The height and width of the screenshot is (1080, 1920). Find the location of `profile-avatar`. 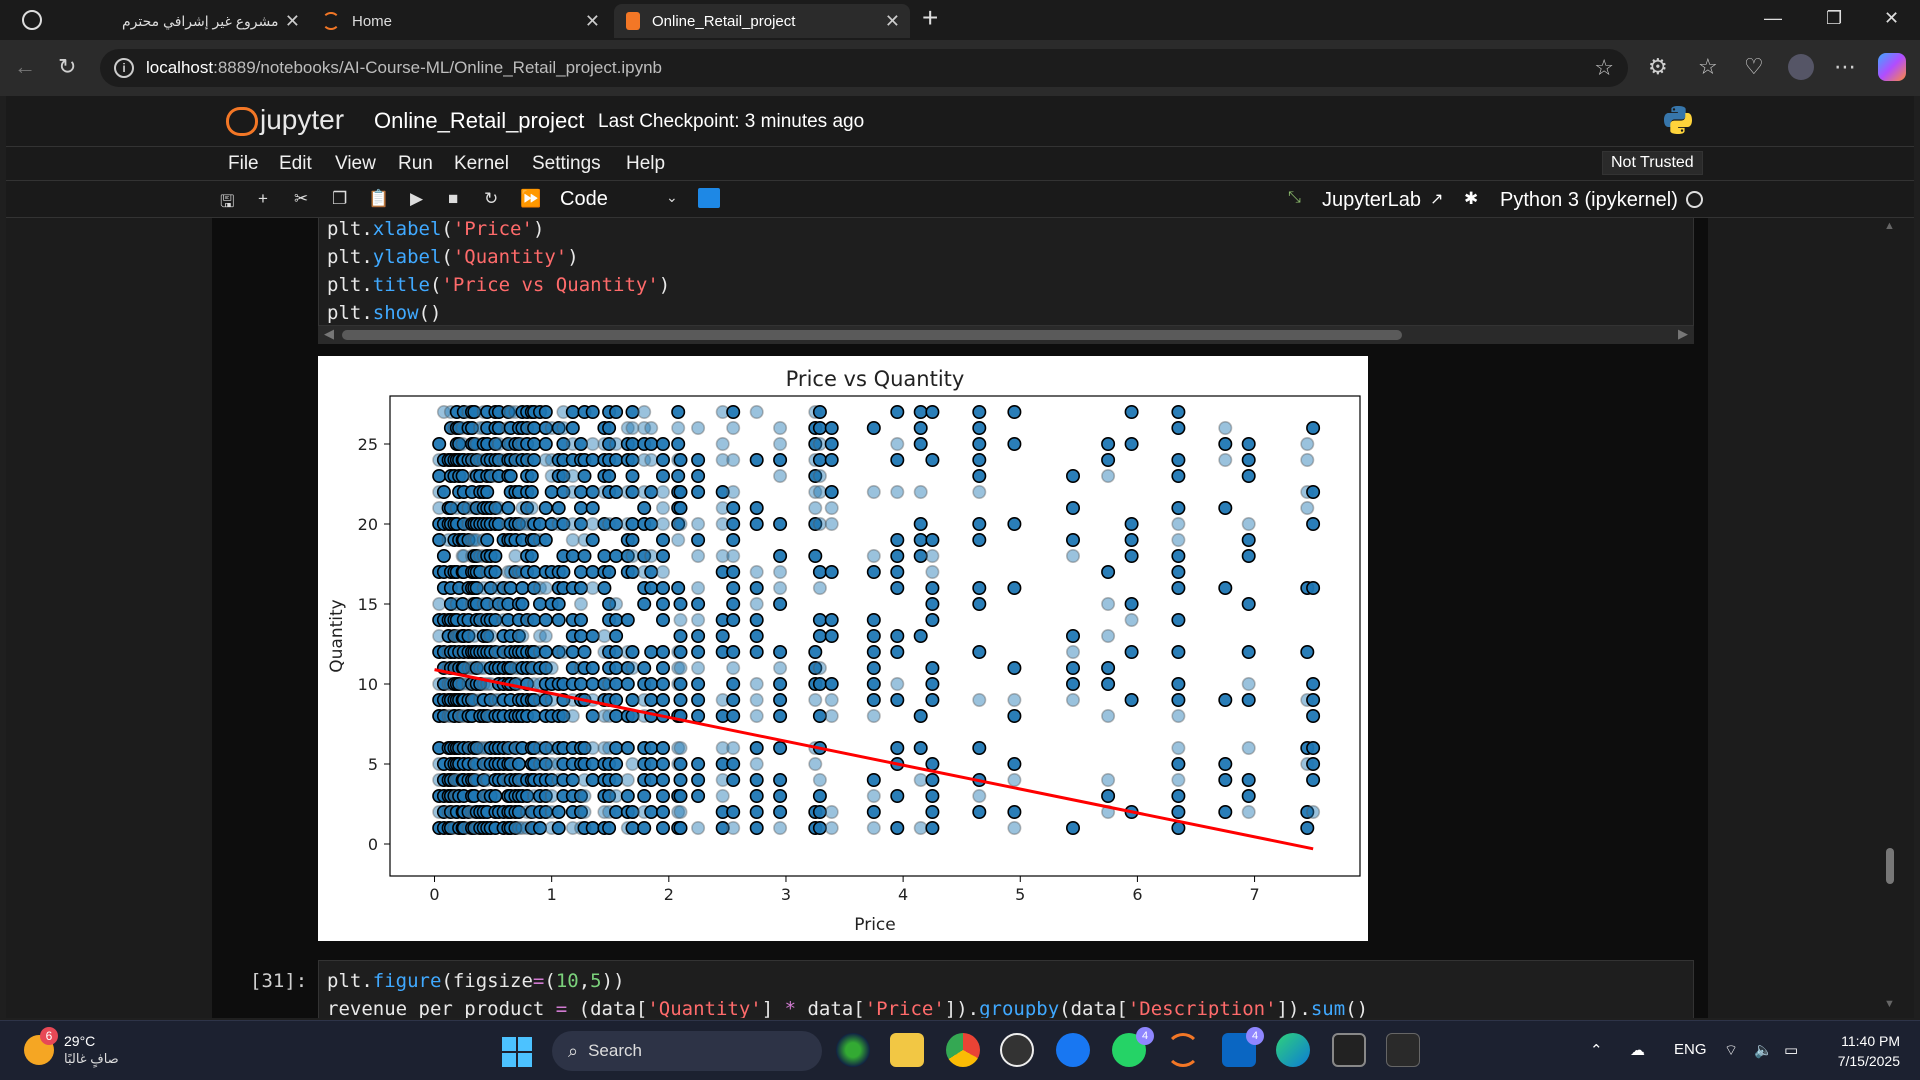

profile-avatar is located at coordinates (1801, 67).